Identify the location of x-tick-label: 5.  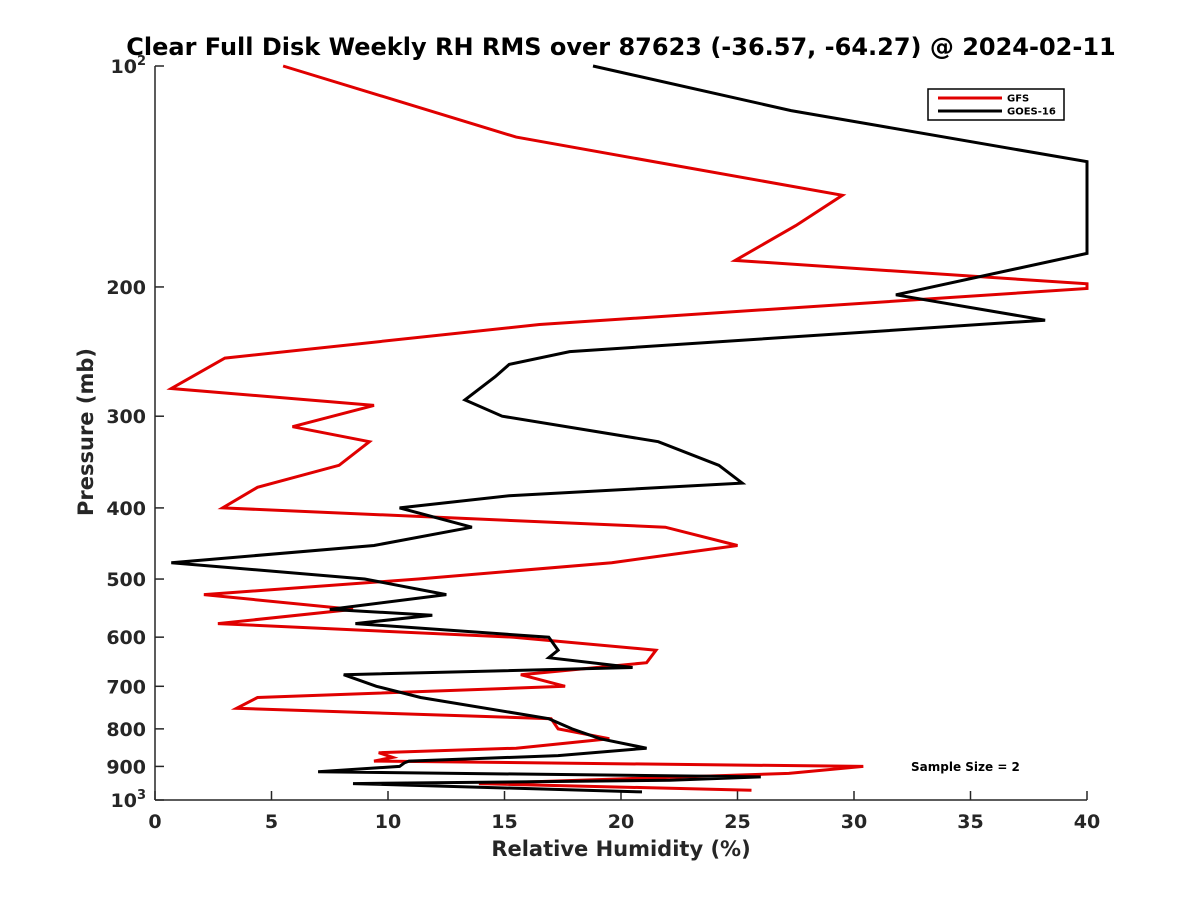
(271, 822).